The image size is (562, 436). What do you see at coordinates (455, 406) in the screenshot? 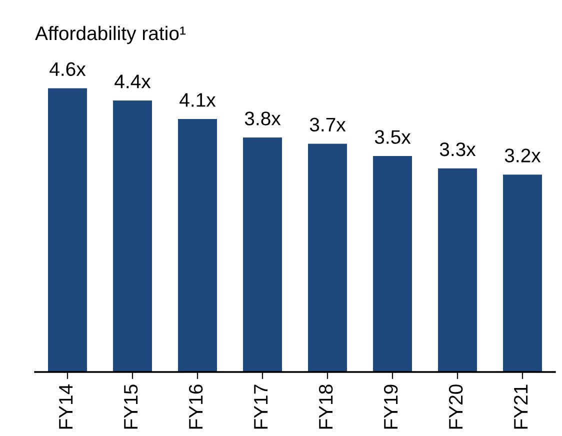
I see `x-tick-label: FY20` at bounding box center [455, 406].